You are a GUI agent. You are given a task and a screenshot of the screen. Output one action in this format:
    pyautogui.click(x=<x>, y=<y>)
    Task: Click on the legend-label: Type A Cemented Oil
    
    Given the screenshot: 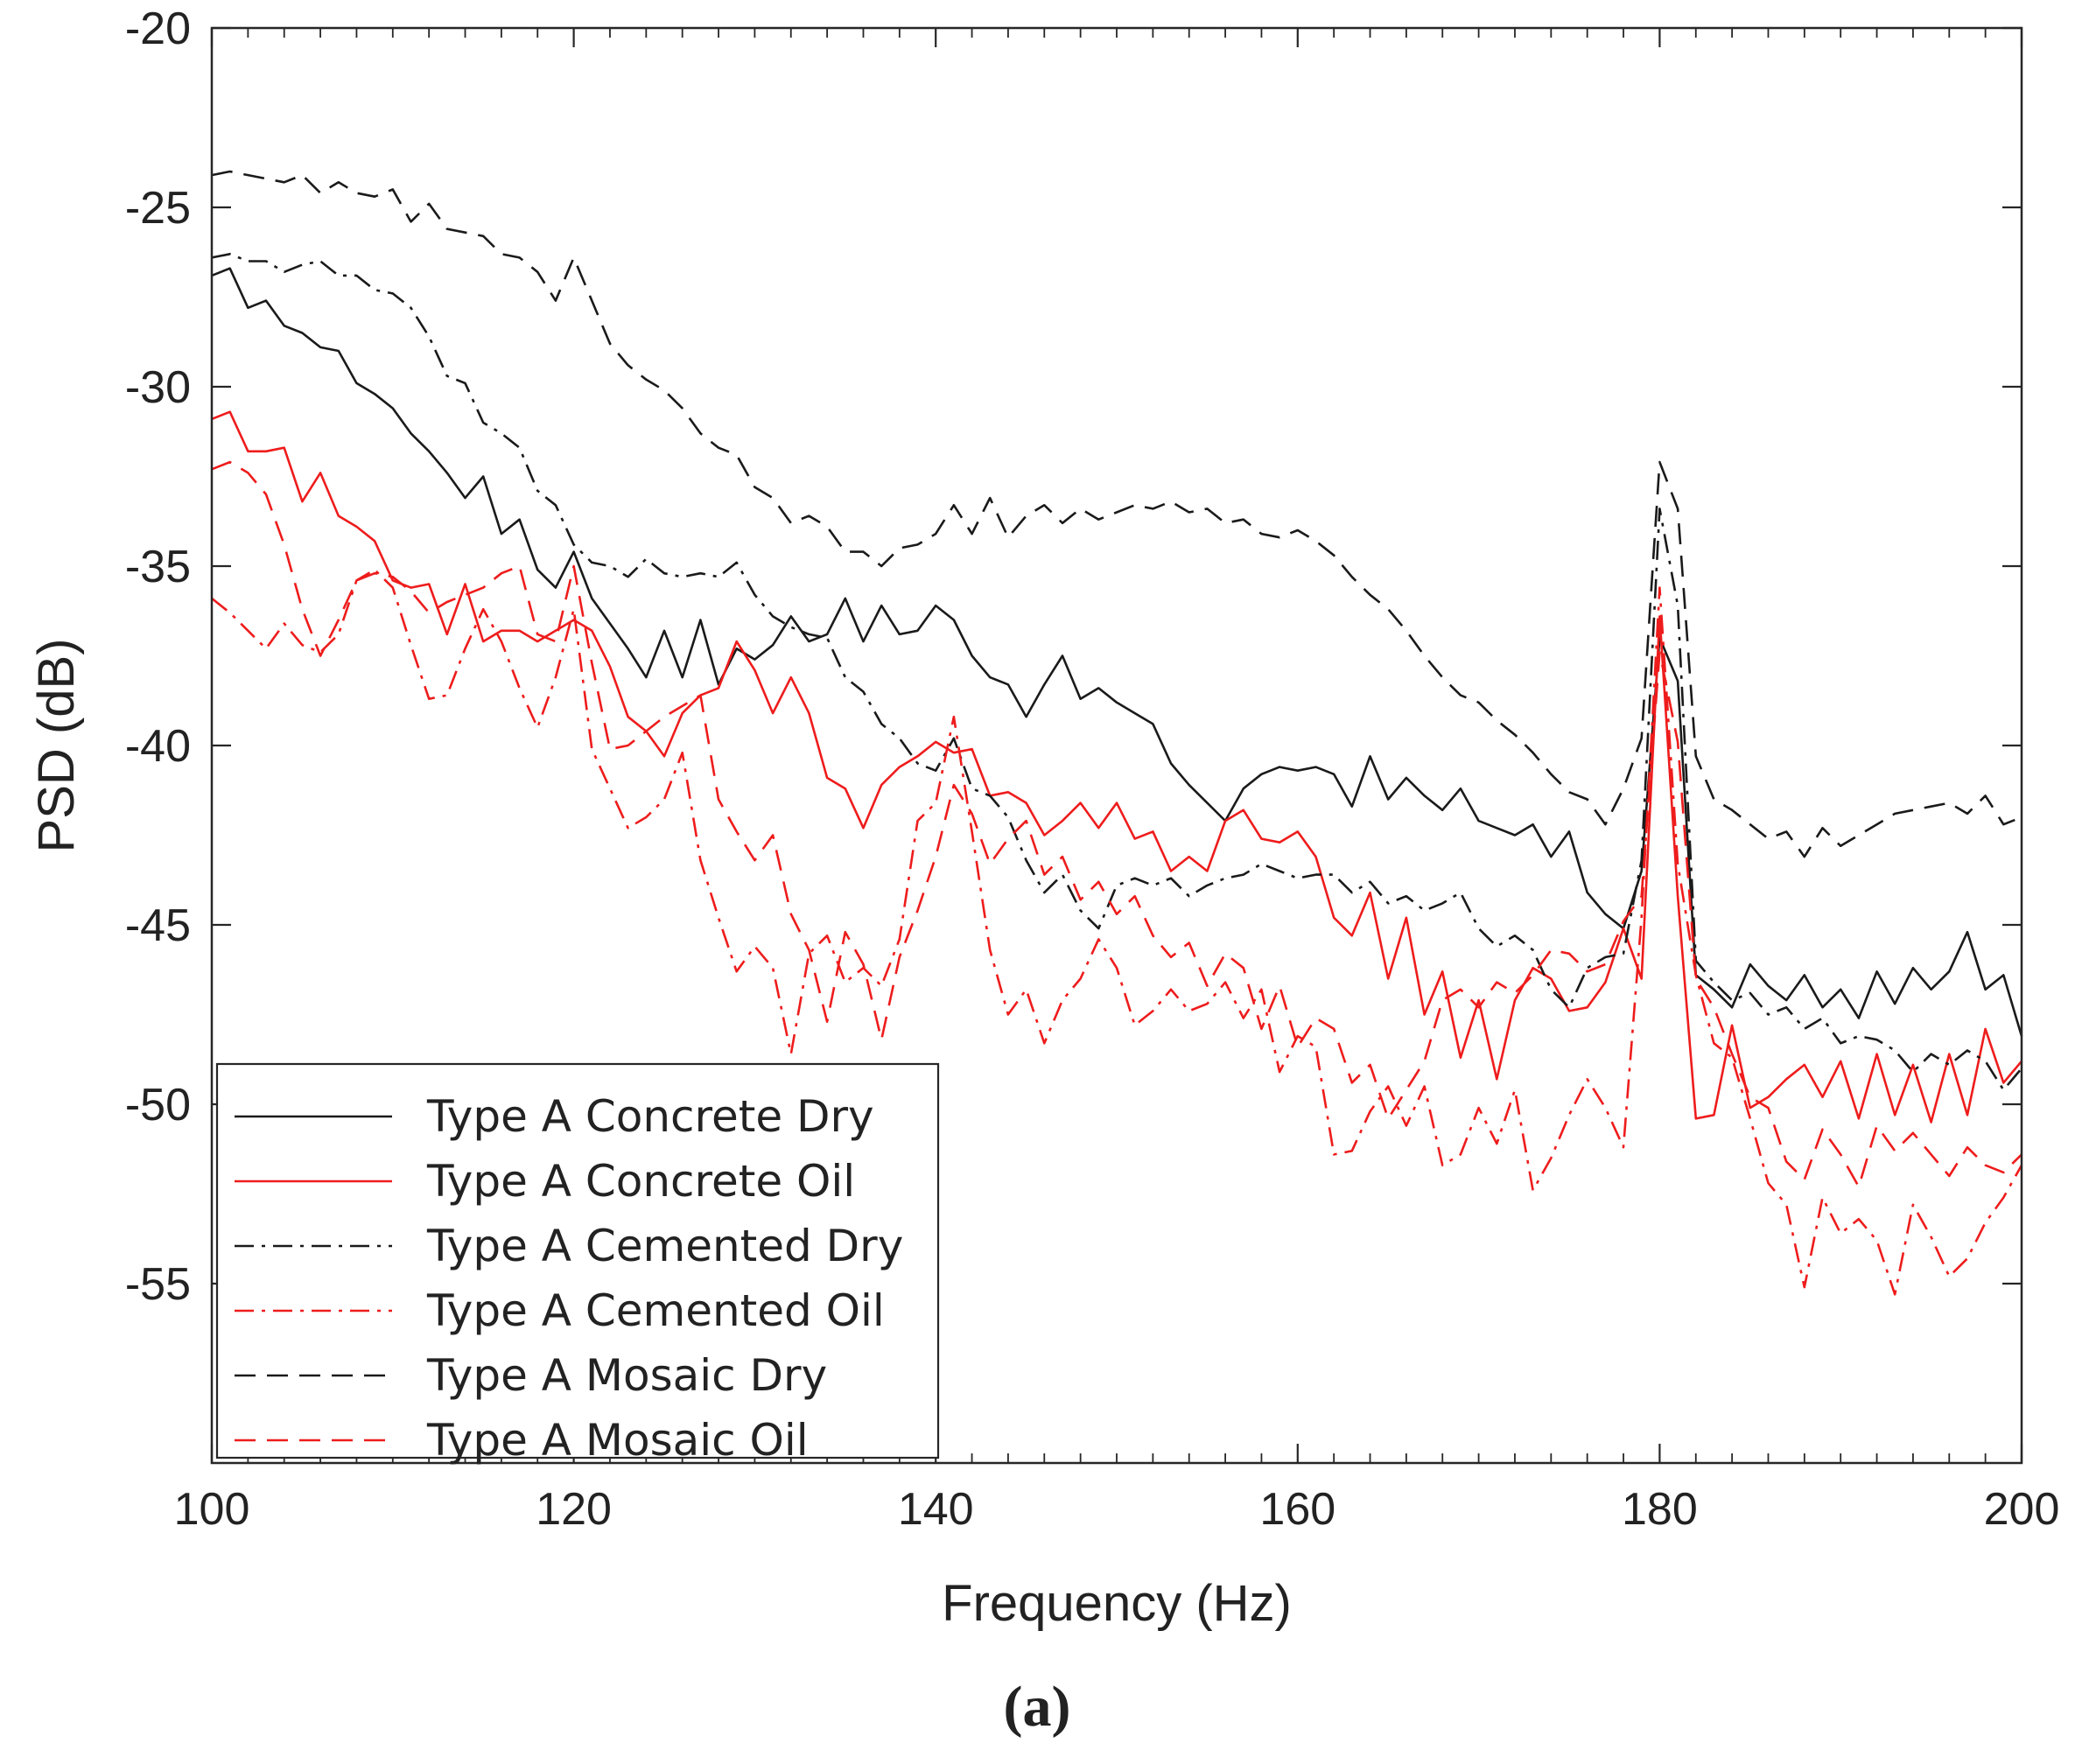 What is the action you would take?
    pyautogui.click(x=655, y=1310)
    